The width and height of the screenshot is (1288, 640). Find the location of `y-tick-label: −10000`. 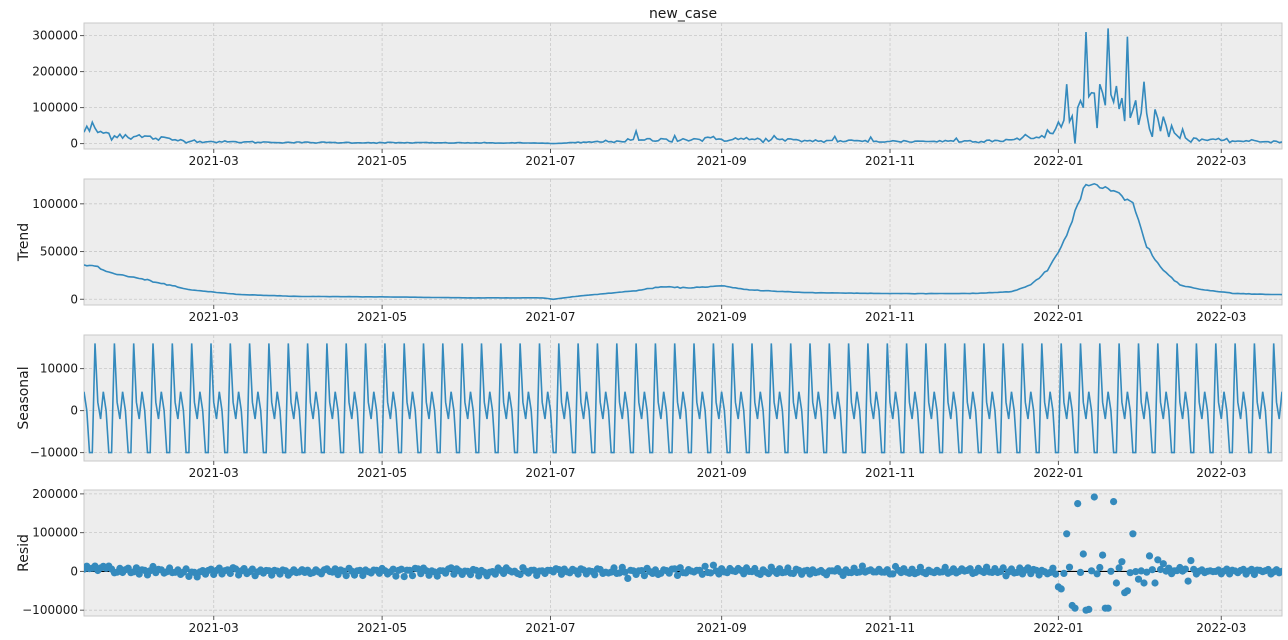

y-tick-label: −10000 is located at coordinates (54, 453).